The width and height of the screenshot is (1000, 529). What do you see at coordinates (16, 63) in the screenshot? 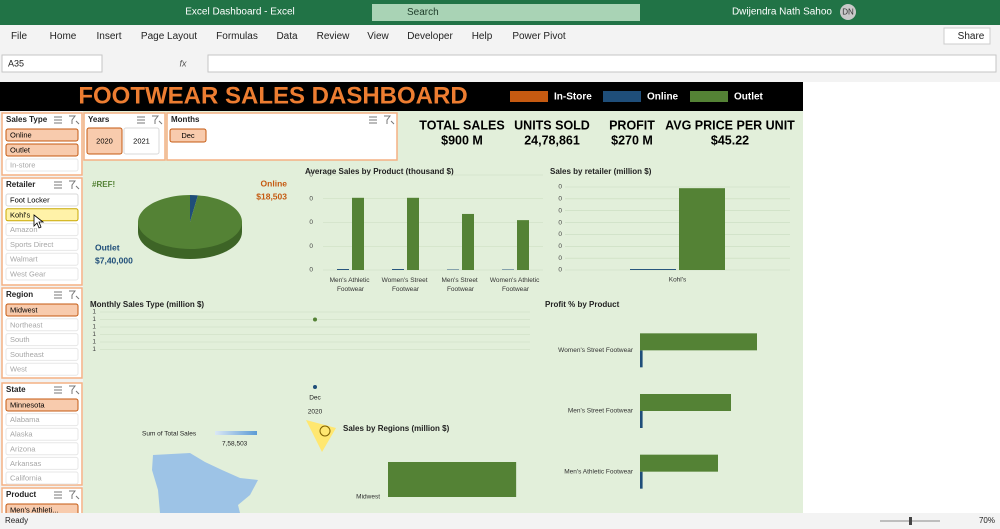
I see `name-box-text: A35` at bounding box center [16, 63].